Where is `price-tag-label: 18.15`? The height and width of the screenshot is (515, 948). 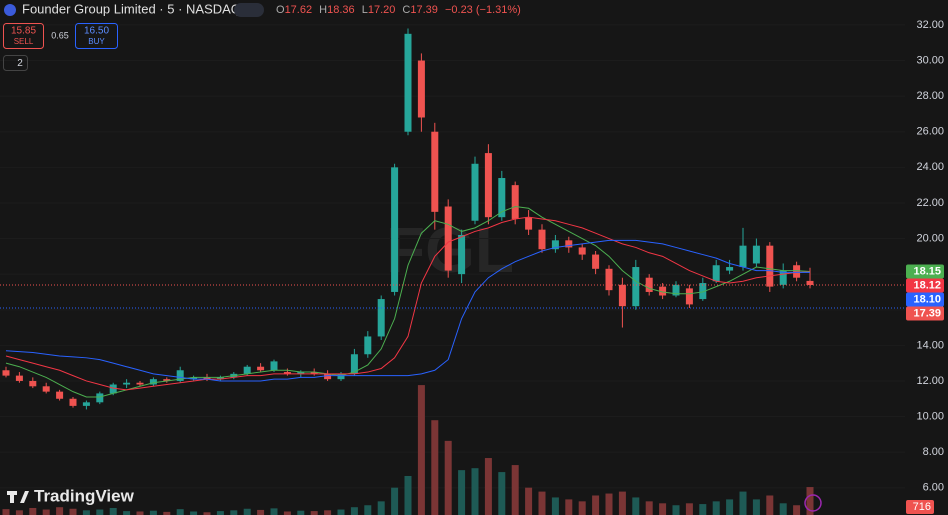
price-tag-label: 18.15 is located at coordinates (927, 271).